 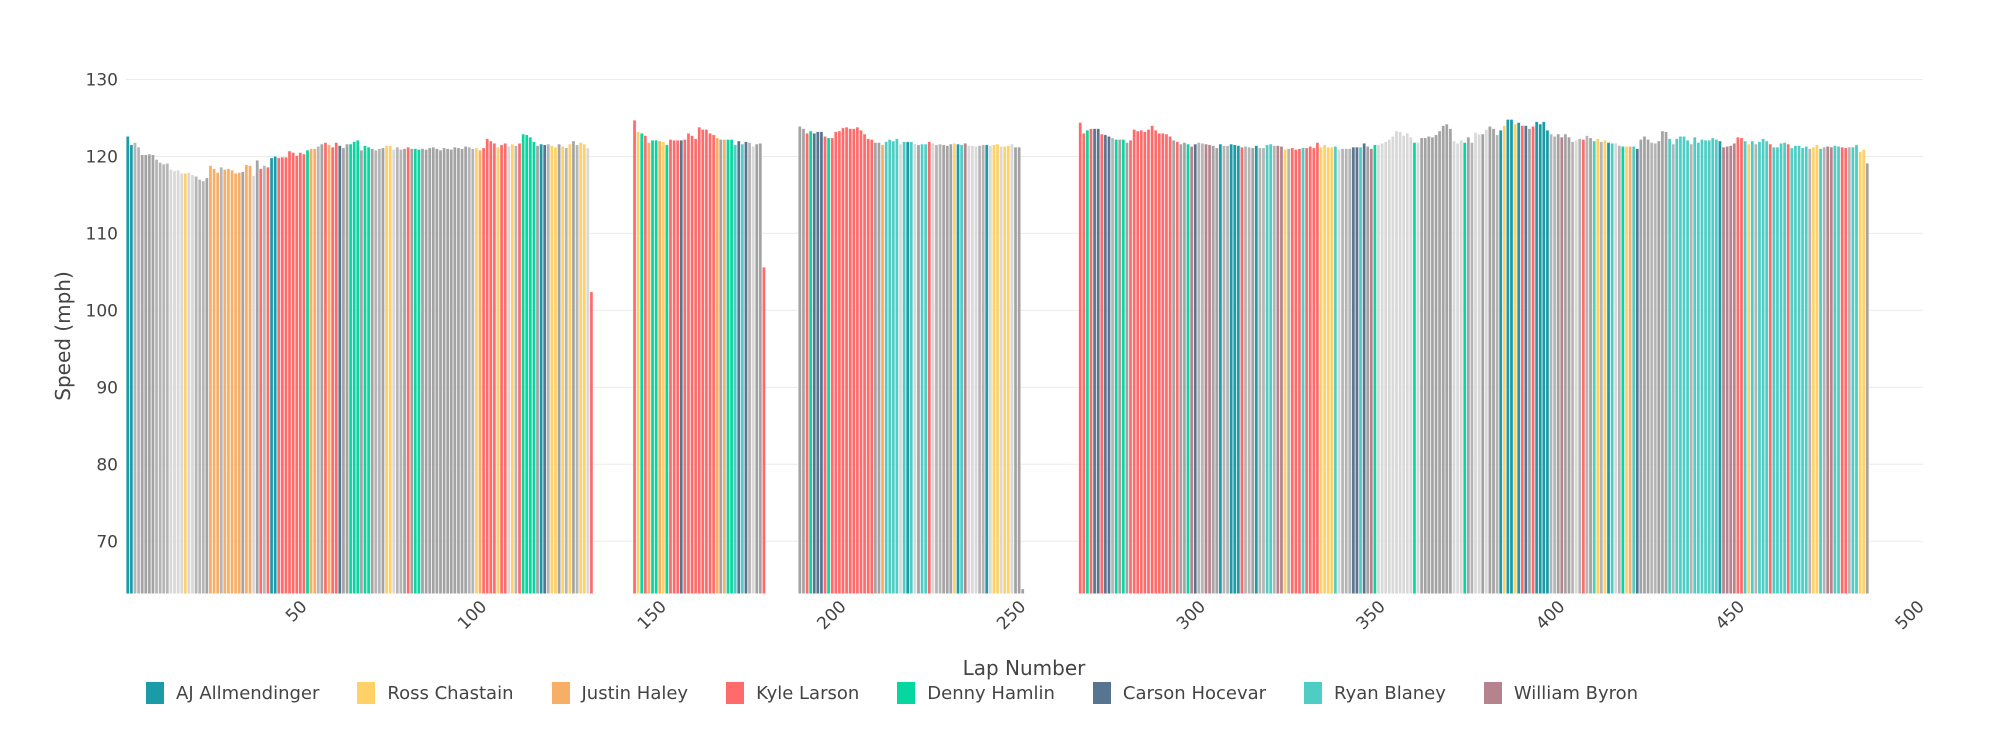 I want to click on legend-item: Ryan Blaney, so click(x=1375, y=693).